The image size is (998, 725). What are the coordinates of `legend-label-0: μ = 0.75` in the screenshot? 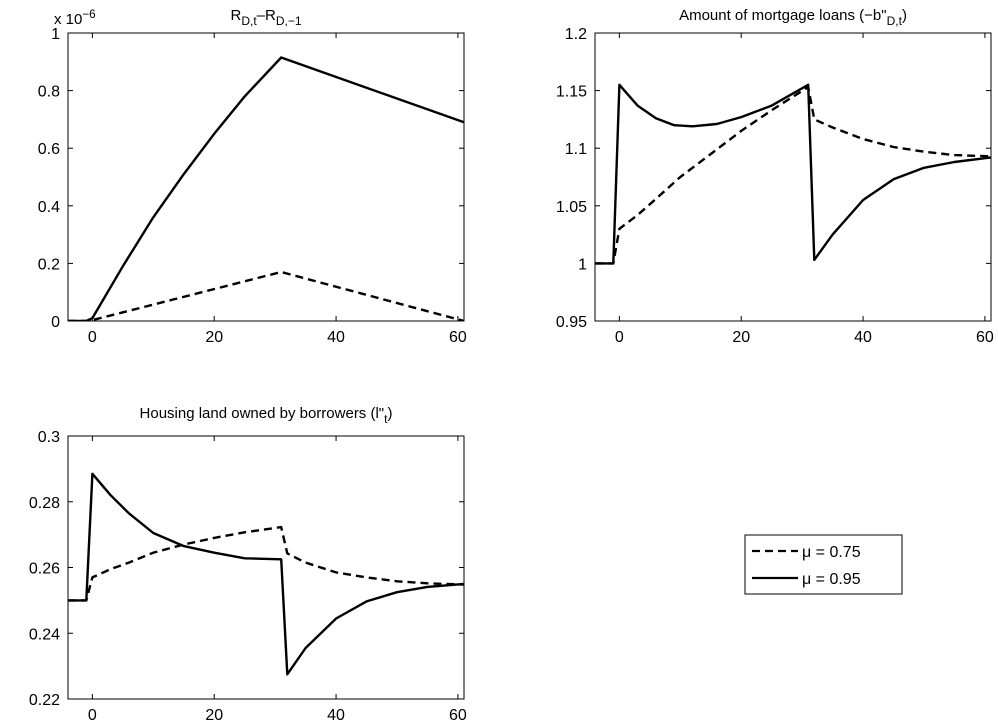 It's located at (831, 552).